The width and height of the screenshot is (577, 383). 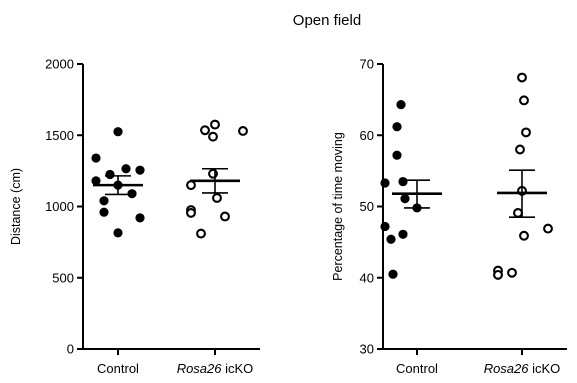 What do you see at coordinates (59, 206) in the screenshot?
I see `y-tick-label: 1000` at bounding box center [59, 206].